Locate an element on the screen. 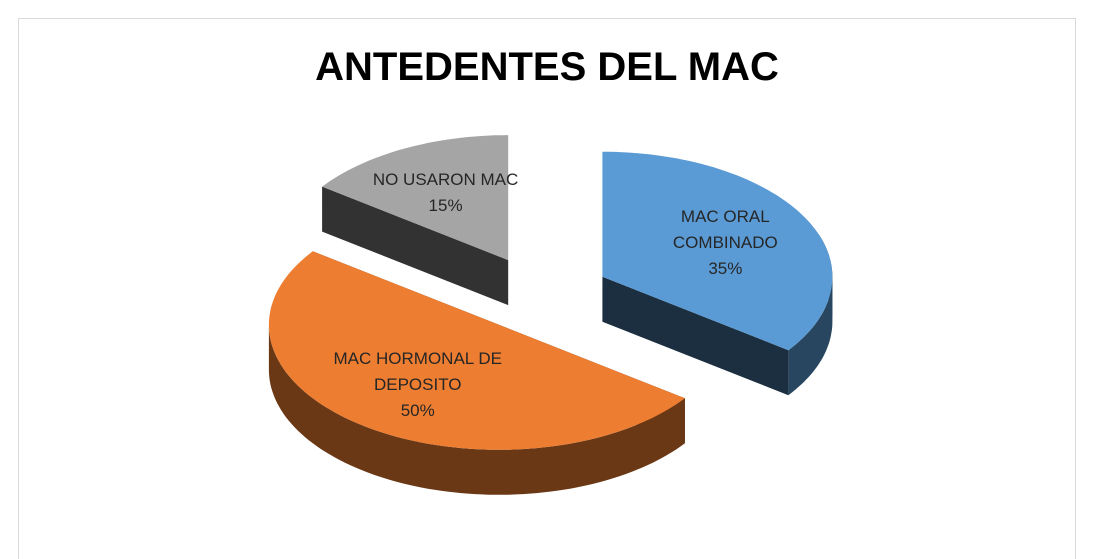  data-label-value: 35% is located at coordinates (725, 268).